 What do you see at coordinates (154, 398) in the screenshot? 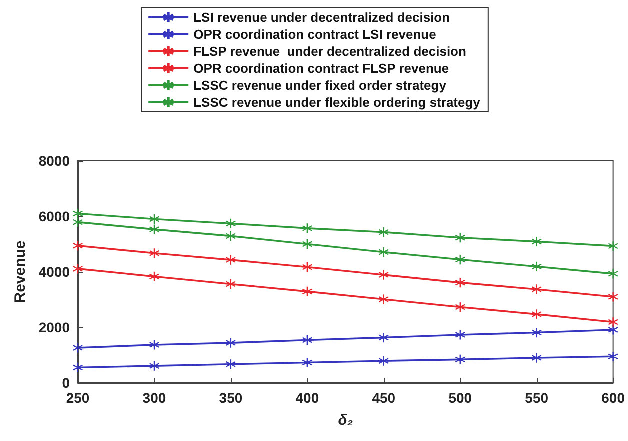
I see `x-tick-label: 300` at bounding box center [154, 398].